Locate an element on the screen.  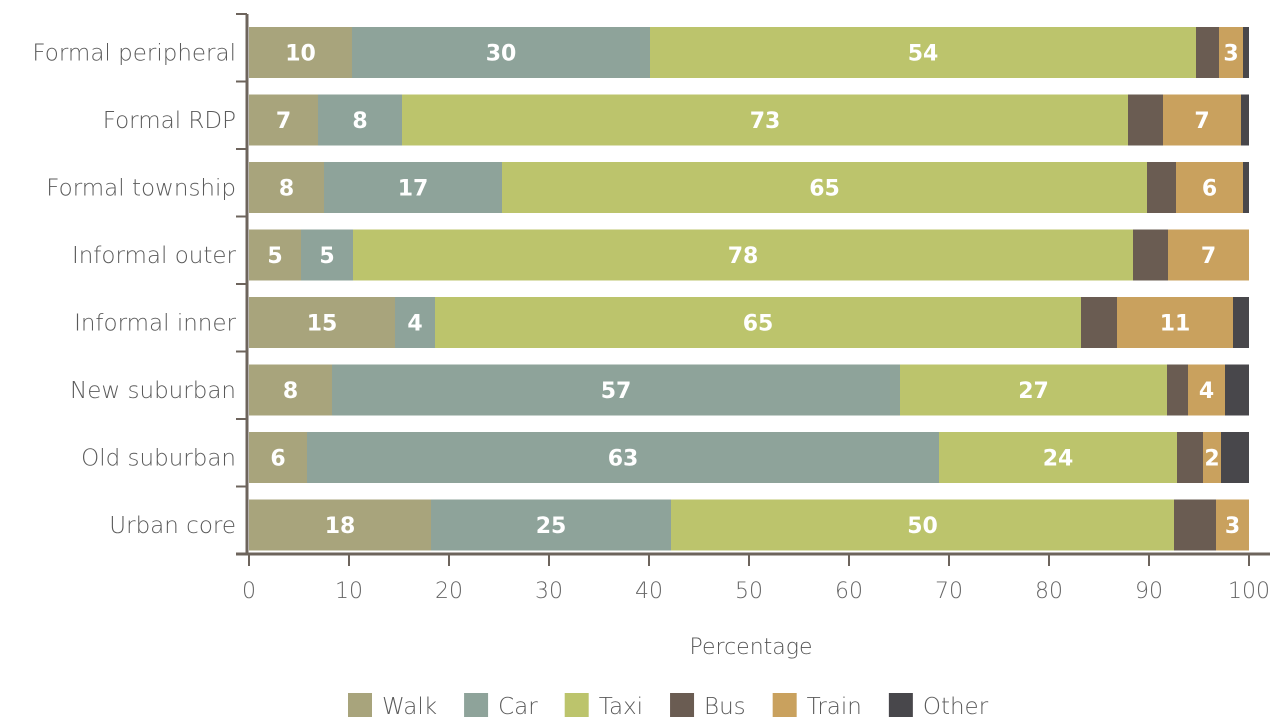
legend-swatch-other is located at coordinates (900, 705).